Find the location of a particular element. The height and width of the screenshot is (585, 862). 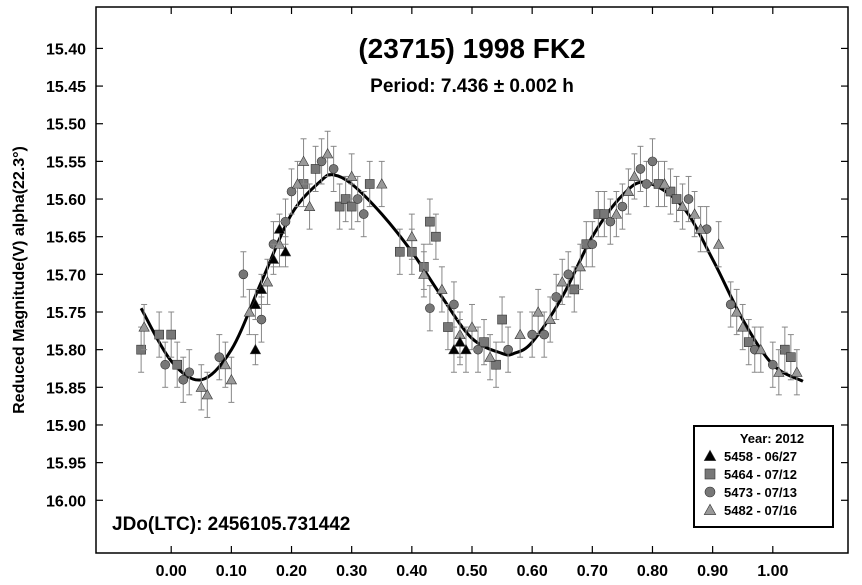

x-tick-label: 0.90 is located at coordinates (712, 571).